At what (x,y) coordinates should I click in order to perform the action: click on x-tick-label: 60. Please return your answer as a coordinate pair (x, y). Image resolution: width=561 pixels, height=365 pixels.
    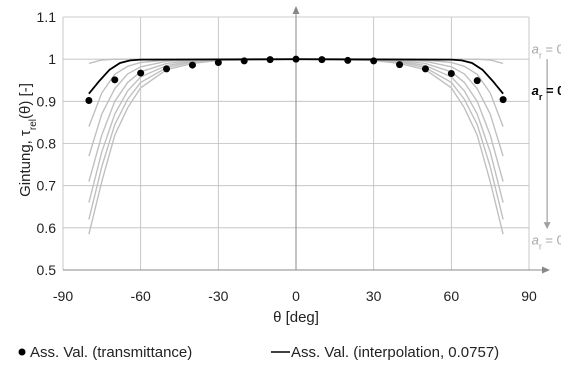
    Looking at the image, I should click on (452, 296).